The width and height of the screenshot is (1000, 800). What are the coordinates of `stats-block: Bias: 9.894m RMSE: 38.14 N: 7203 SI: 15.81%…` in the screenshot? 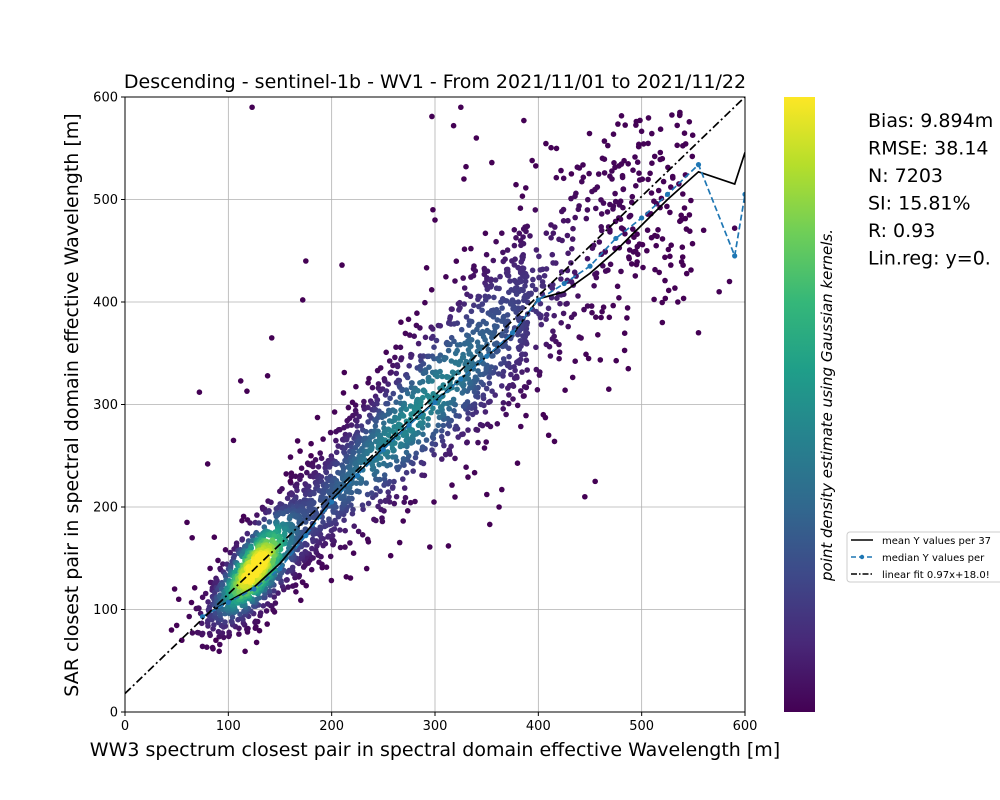 It's located at (930, 190).